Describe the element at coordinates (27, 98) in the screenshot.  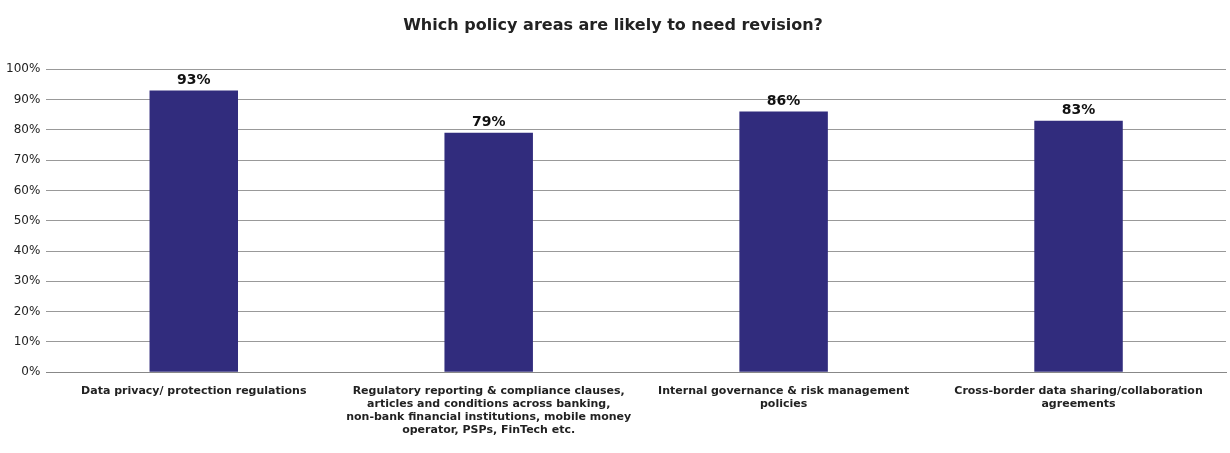
I see `y-tick-label: 90%` at that location.